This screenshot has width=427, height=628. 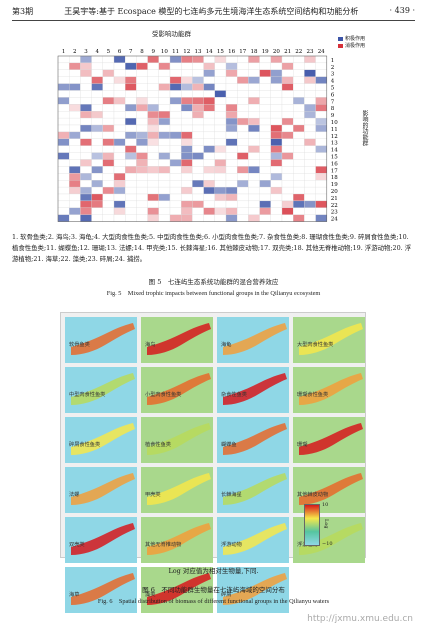 What do you see at coordinates (177, 340) in the screenshot?
I see `biomass-map-tile: 海鸟` at bounding box center [177, 340].